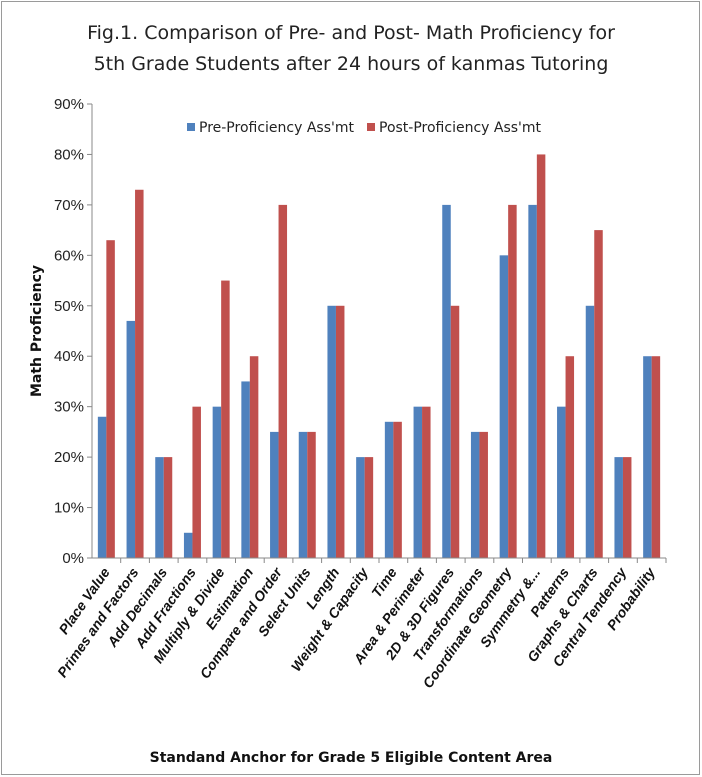 This screenshot has width=702, height=777. Describe the element at coordinates (69, 306) in the screenshot. I see `y-tick-label: 50%` at that location.